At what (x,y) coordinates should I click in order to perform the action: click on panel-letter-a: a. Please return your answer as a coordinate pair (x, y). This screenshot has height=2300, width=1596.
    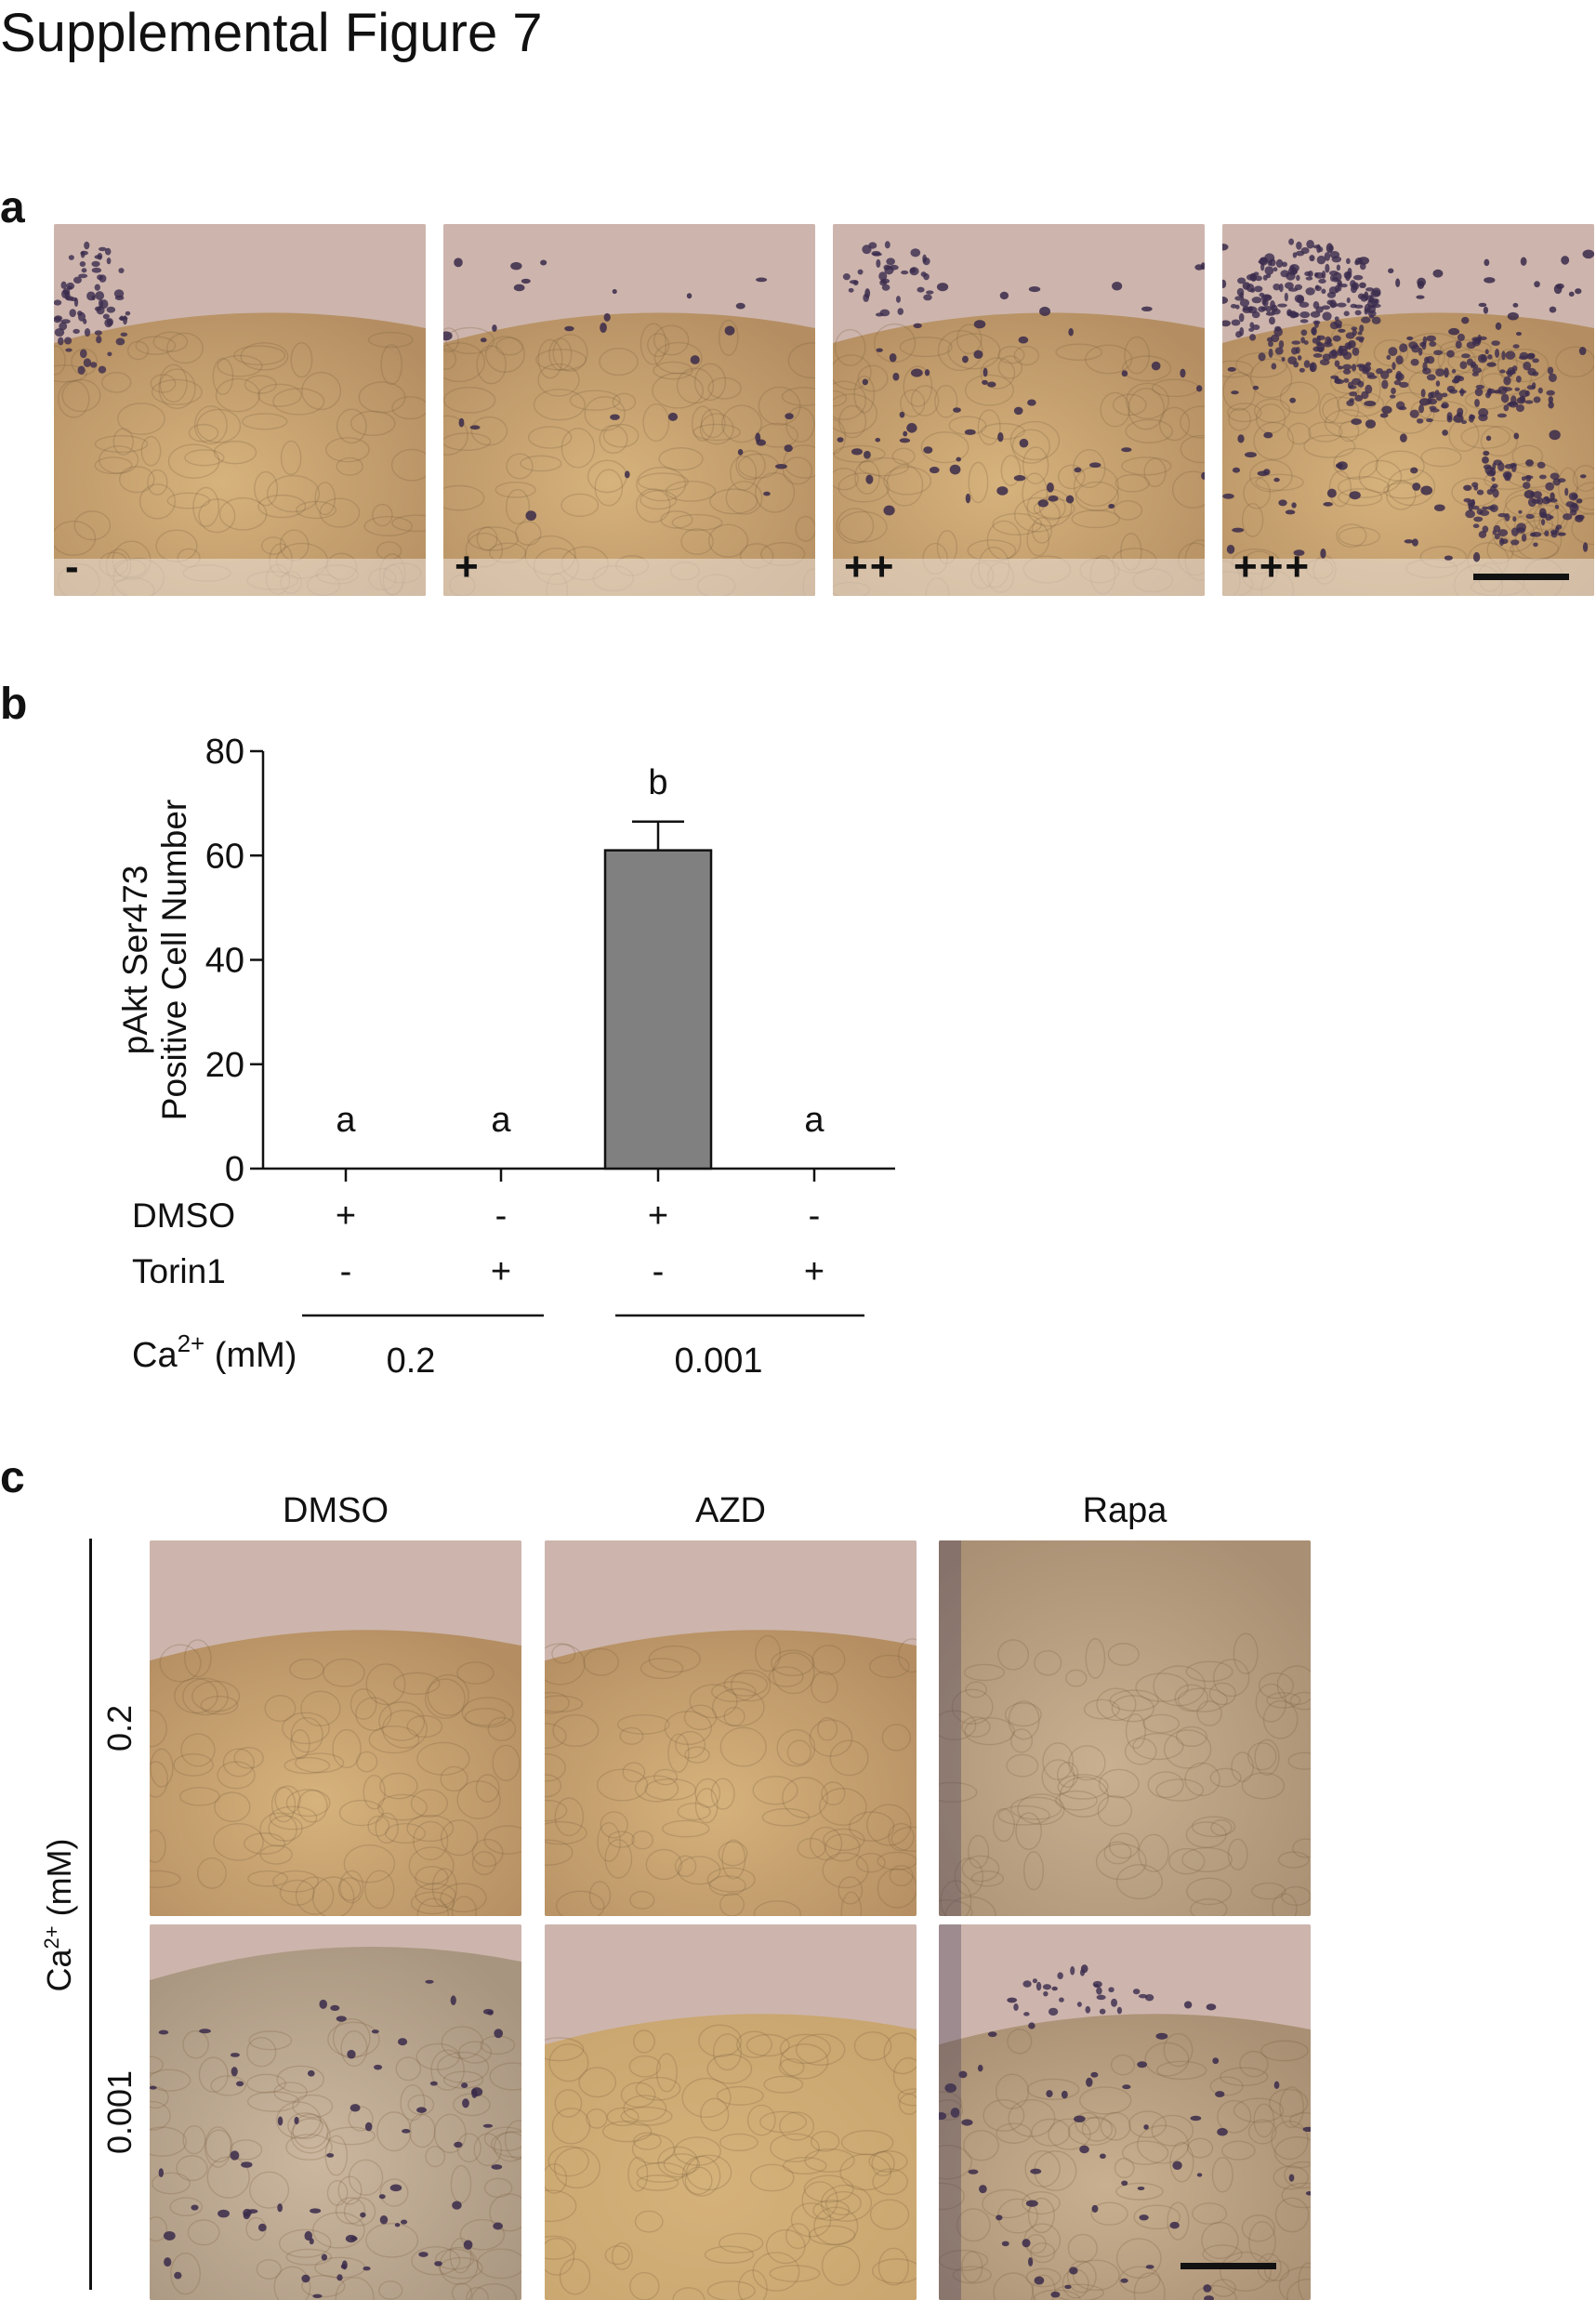
    Looking at the image, I should click on (12, 208).